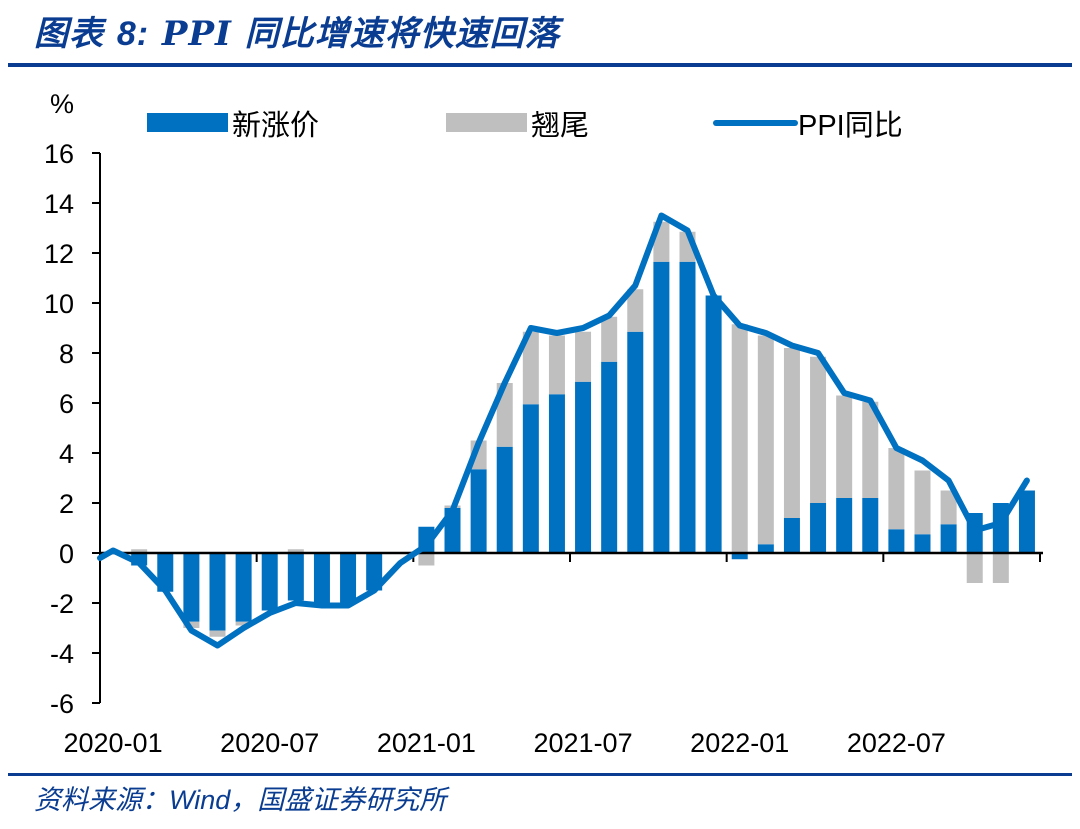 The width and height of the screenshot is (1080, 829). Describe the element at coordinates (739, 743) in the screenshot. I see `x-tick-label: 2022-01` at that location.